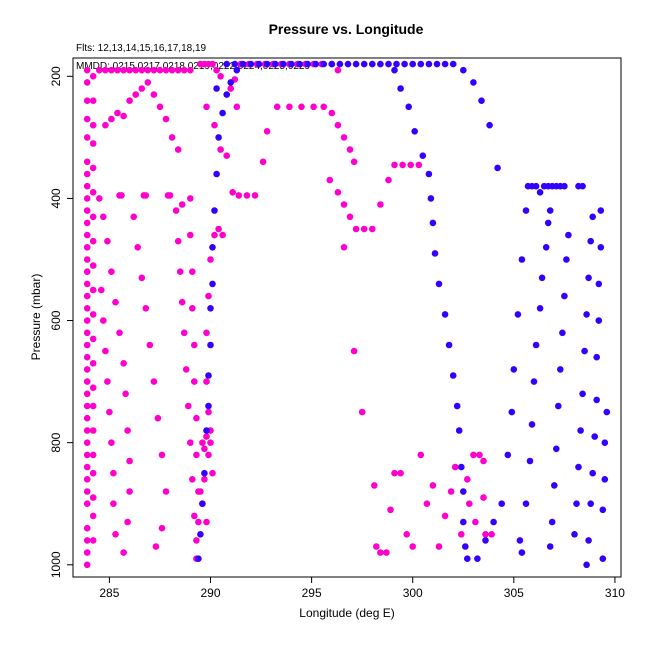  What do you see at coordinates (141, 48) in the screenshot?
I see `flights-annotation: Flts: 12,13,14,15,16,17,18,19` at bounding box center [141, 48].